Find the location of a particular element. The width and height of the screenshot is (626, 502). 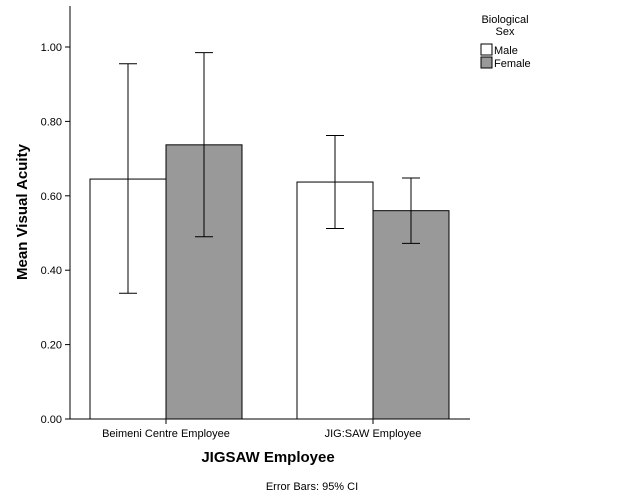

legend-swatch-male is located at coordinates (486, 49).